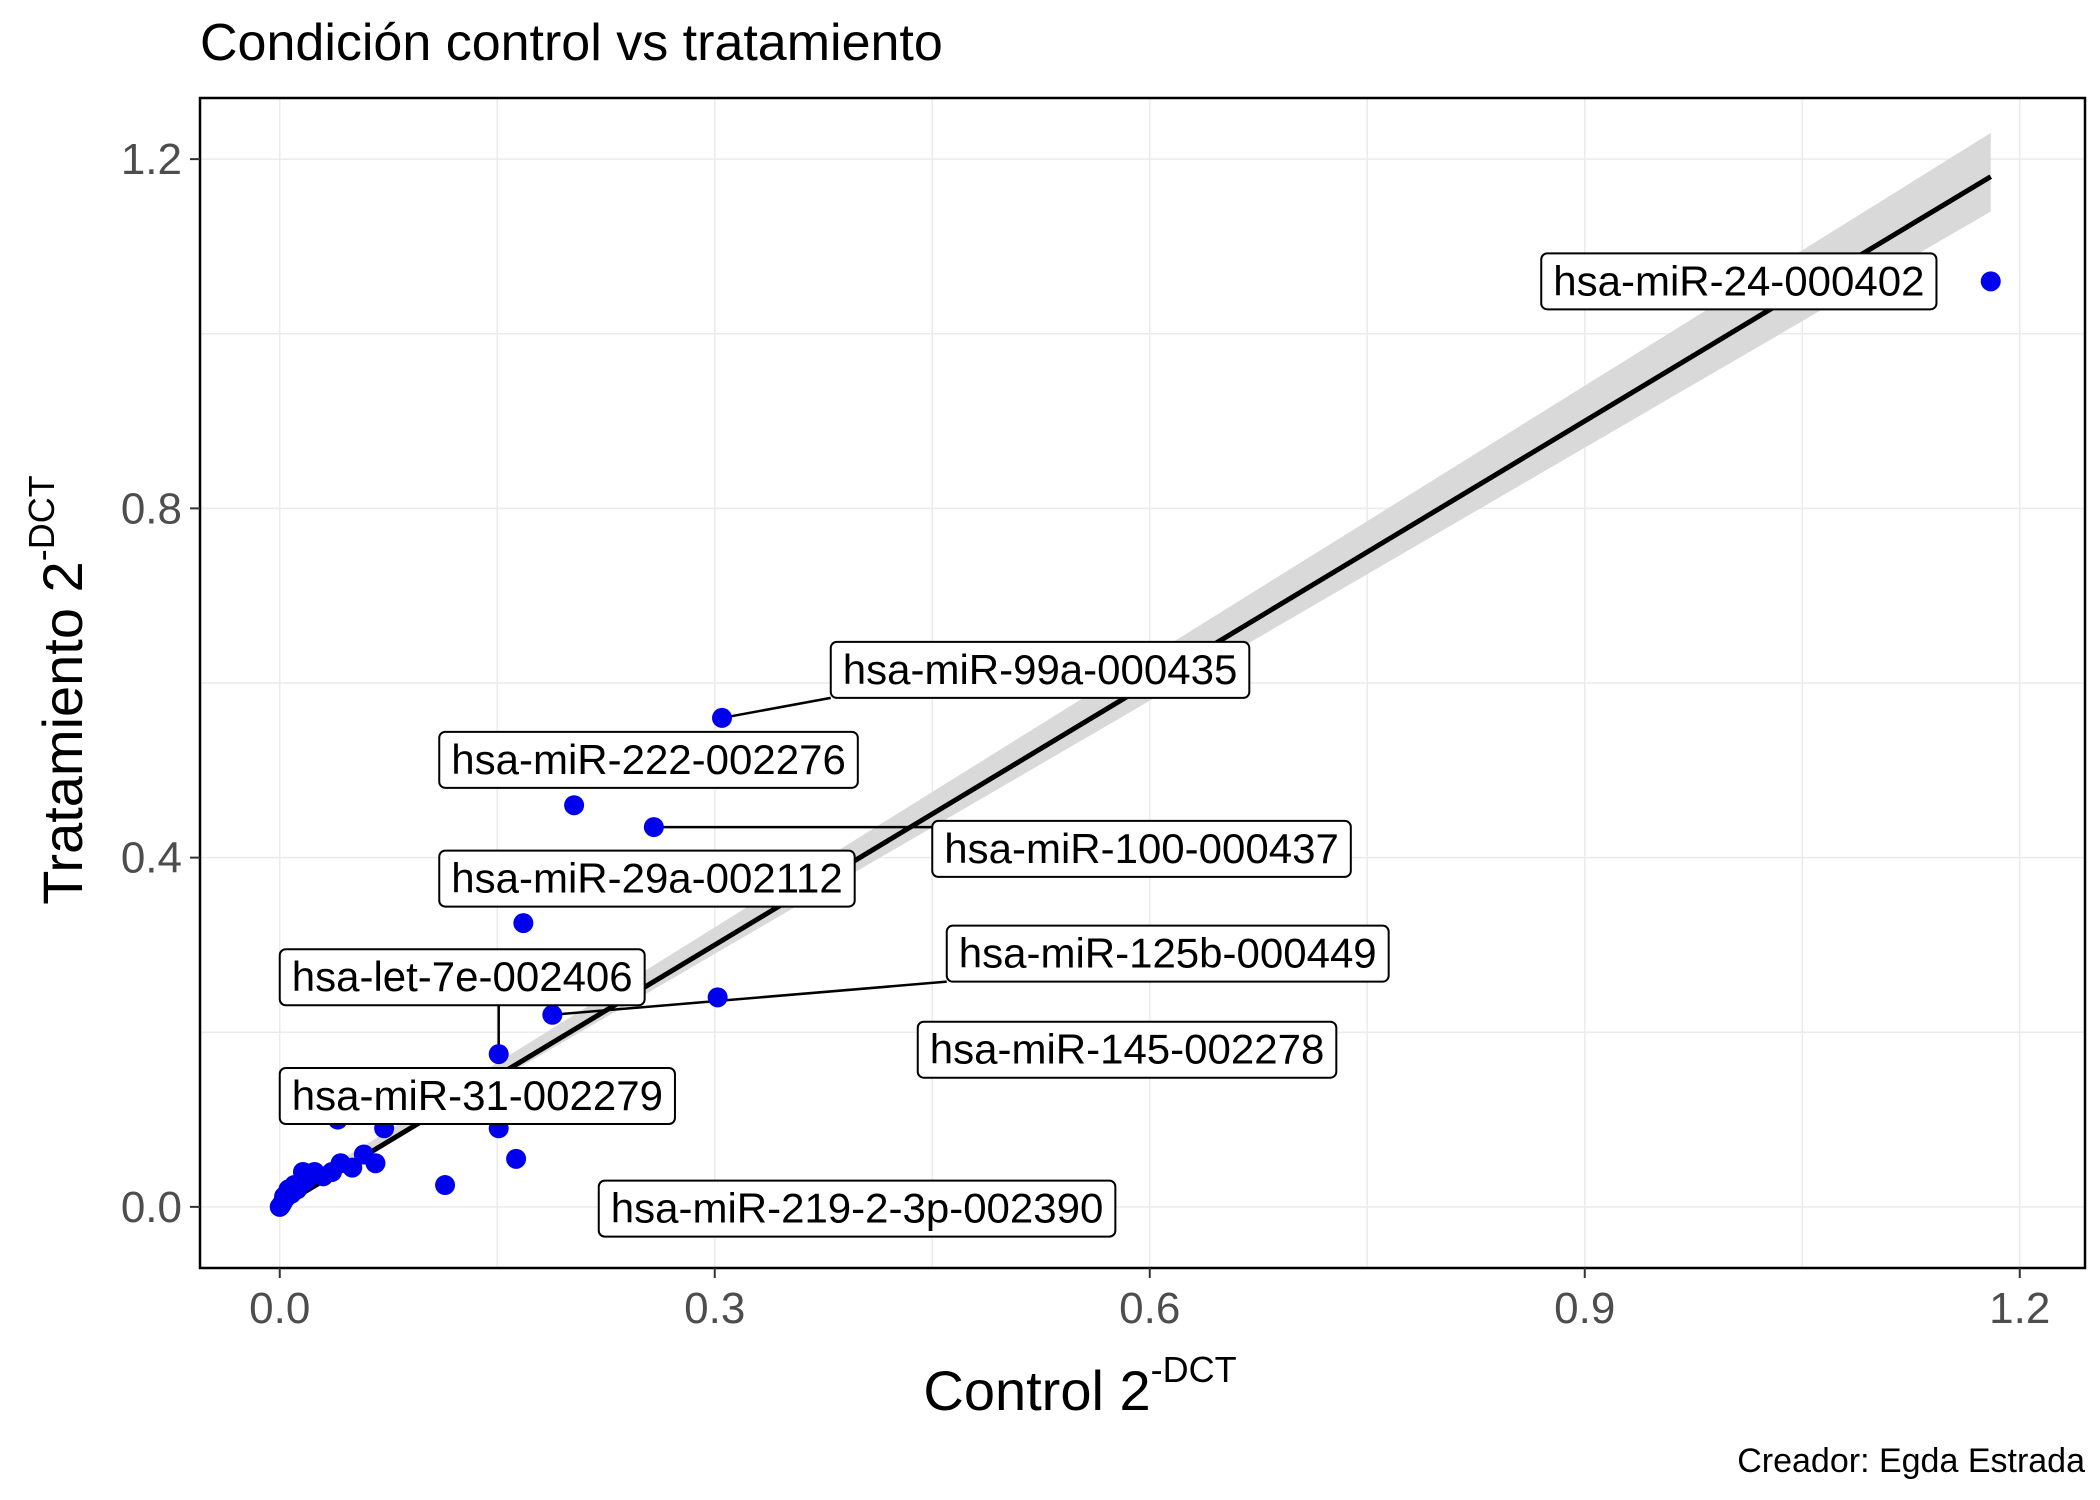  I want to click on point-label-text: hsa-miR-100-000437, so click(1141, 848).